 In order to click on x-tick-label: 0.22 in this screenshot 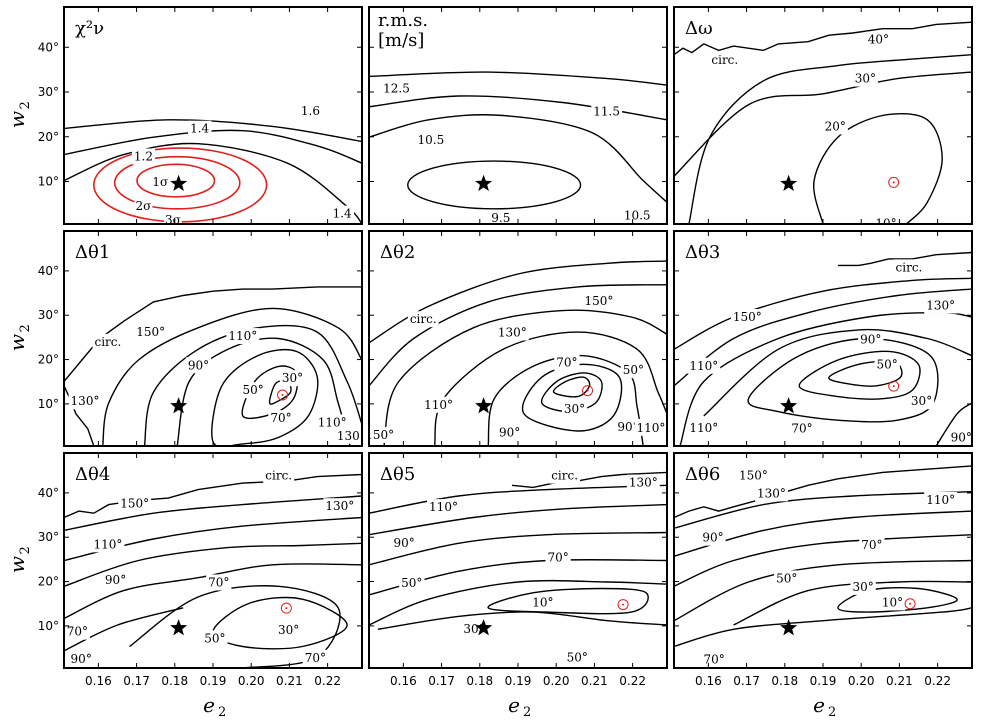, I will do `click(327, 681)`.